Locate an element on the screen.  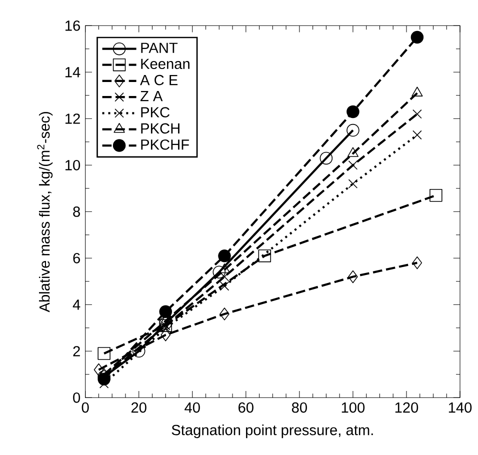
y-tick-label: 14 is located at coordinates (72, 72).